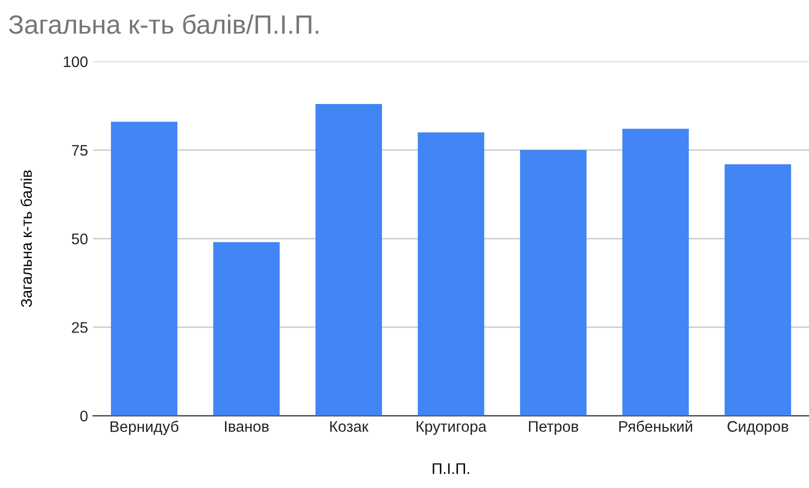 The image size is (809, 488). I want to click on x-tick-label: Іванов, so click(247, 426).